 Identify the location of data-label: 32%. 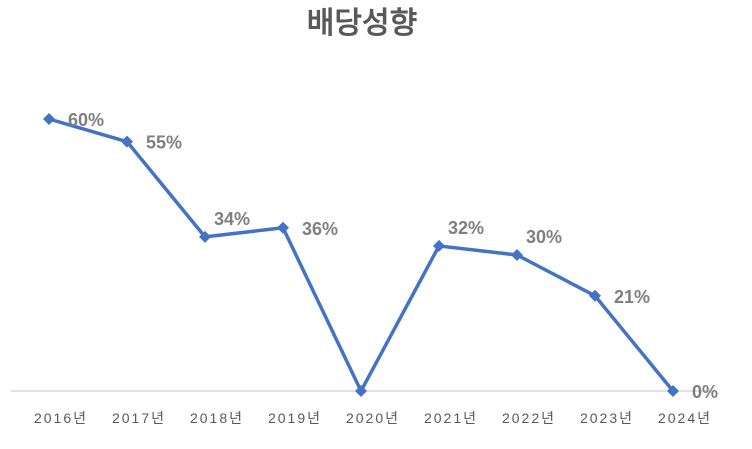
(466, 228).